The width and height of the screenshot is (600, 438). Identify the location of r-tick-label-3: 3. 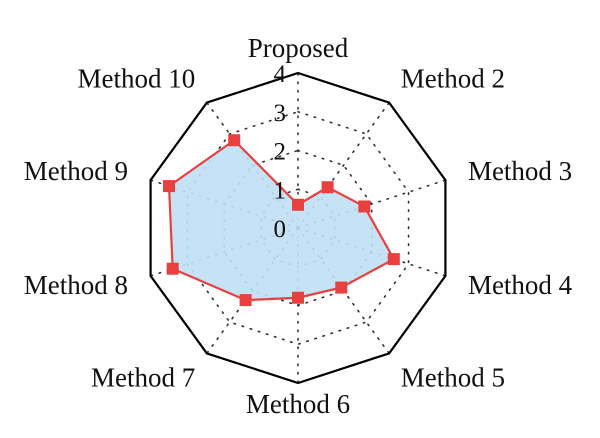
(280, 113).